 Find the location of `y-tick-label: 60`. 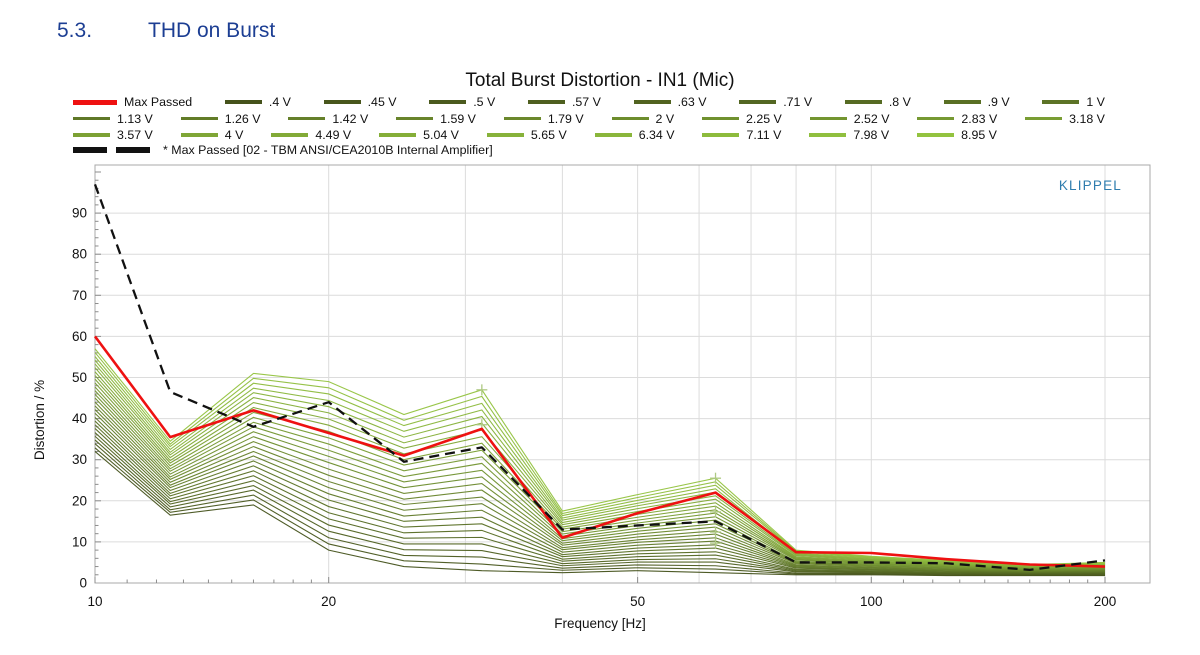

y-tick-label: 60 is located at coordinates (79, 336).